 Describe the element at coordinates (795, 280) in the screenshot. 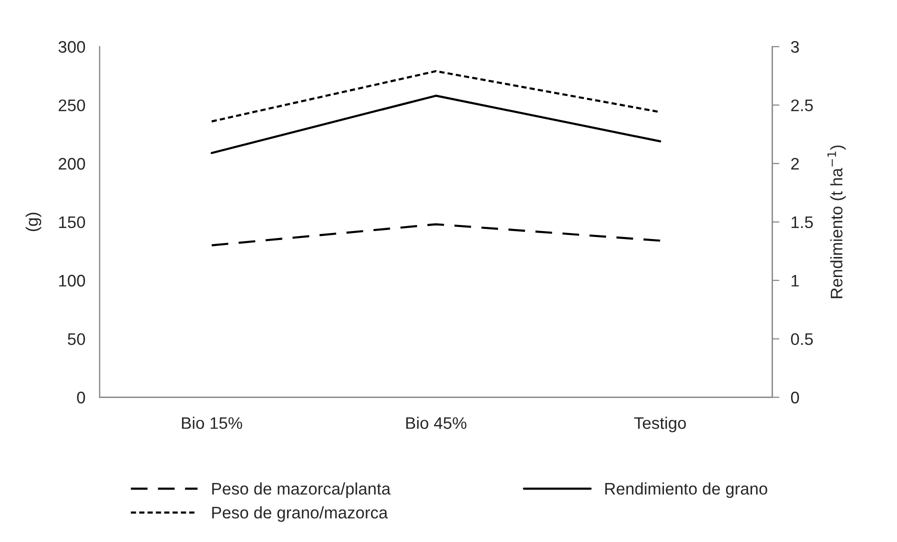

I see `y2-tick-label: 1` at that location.